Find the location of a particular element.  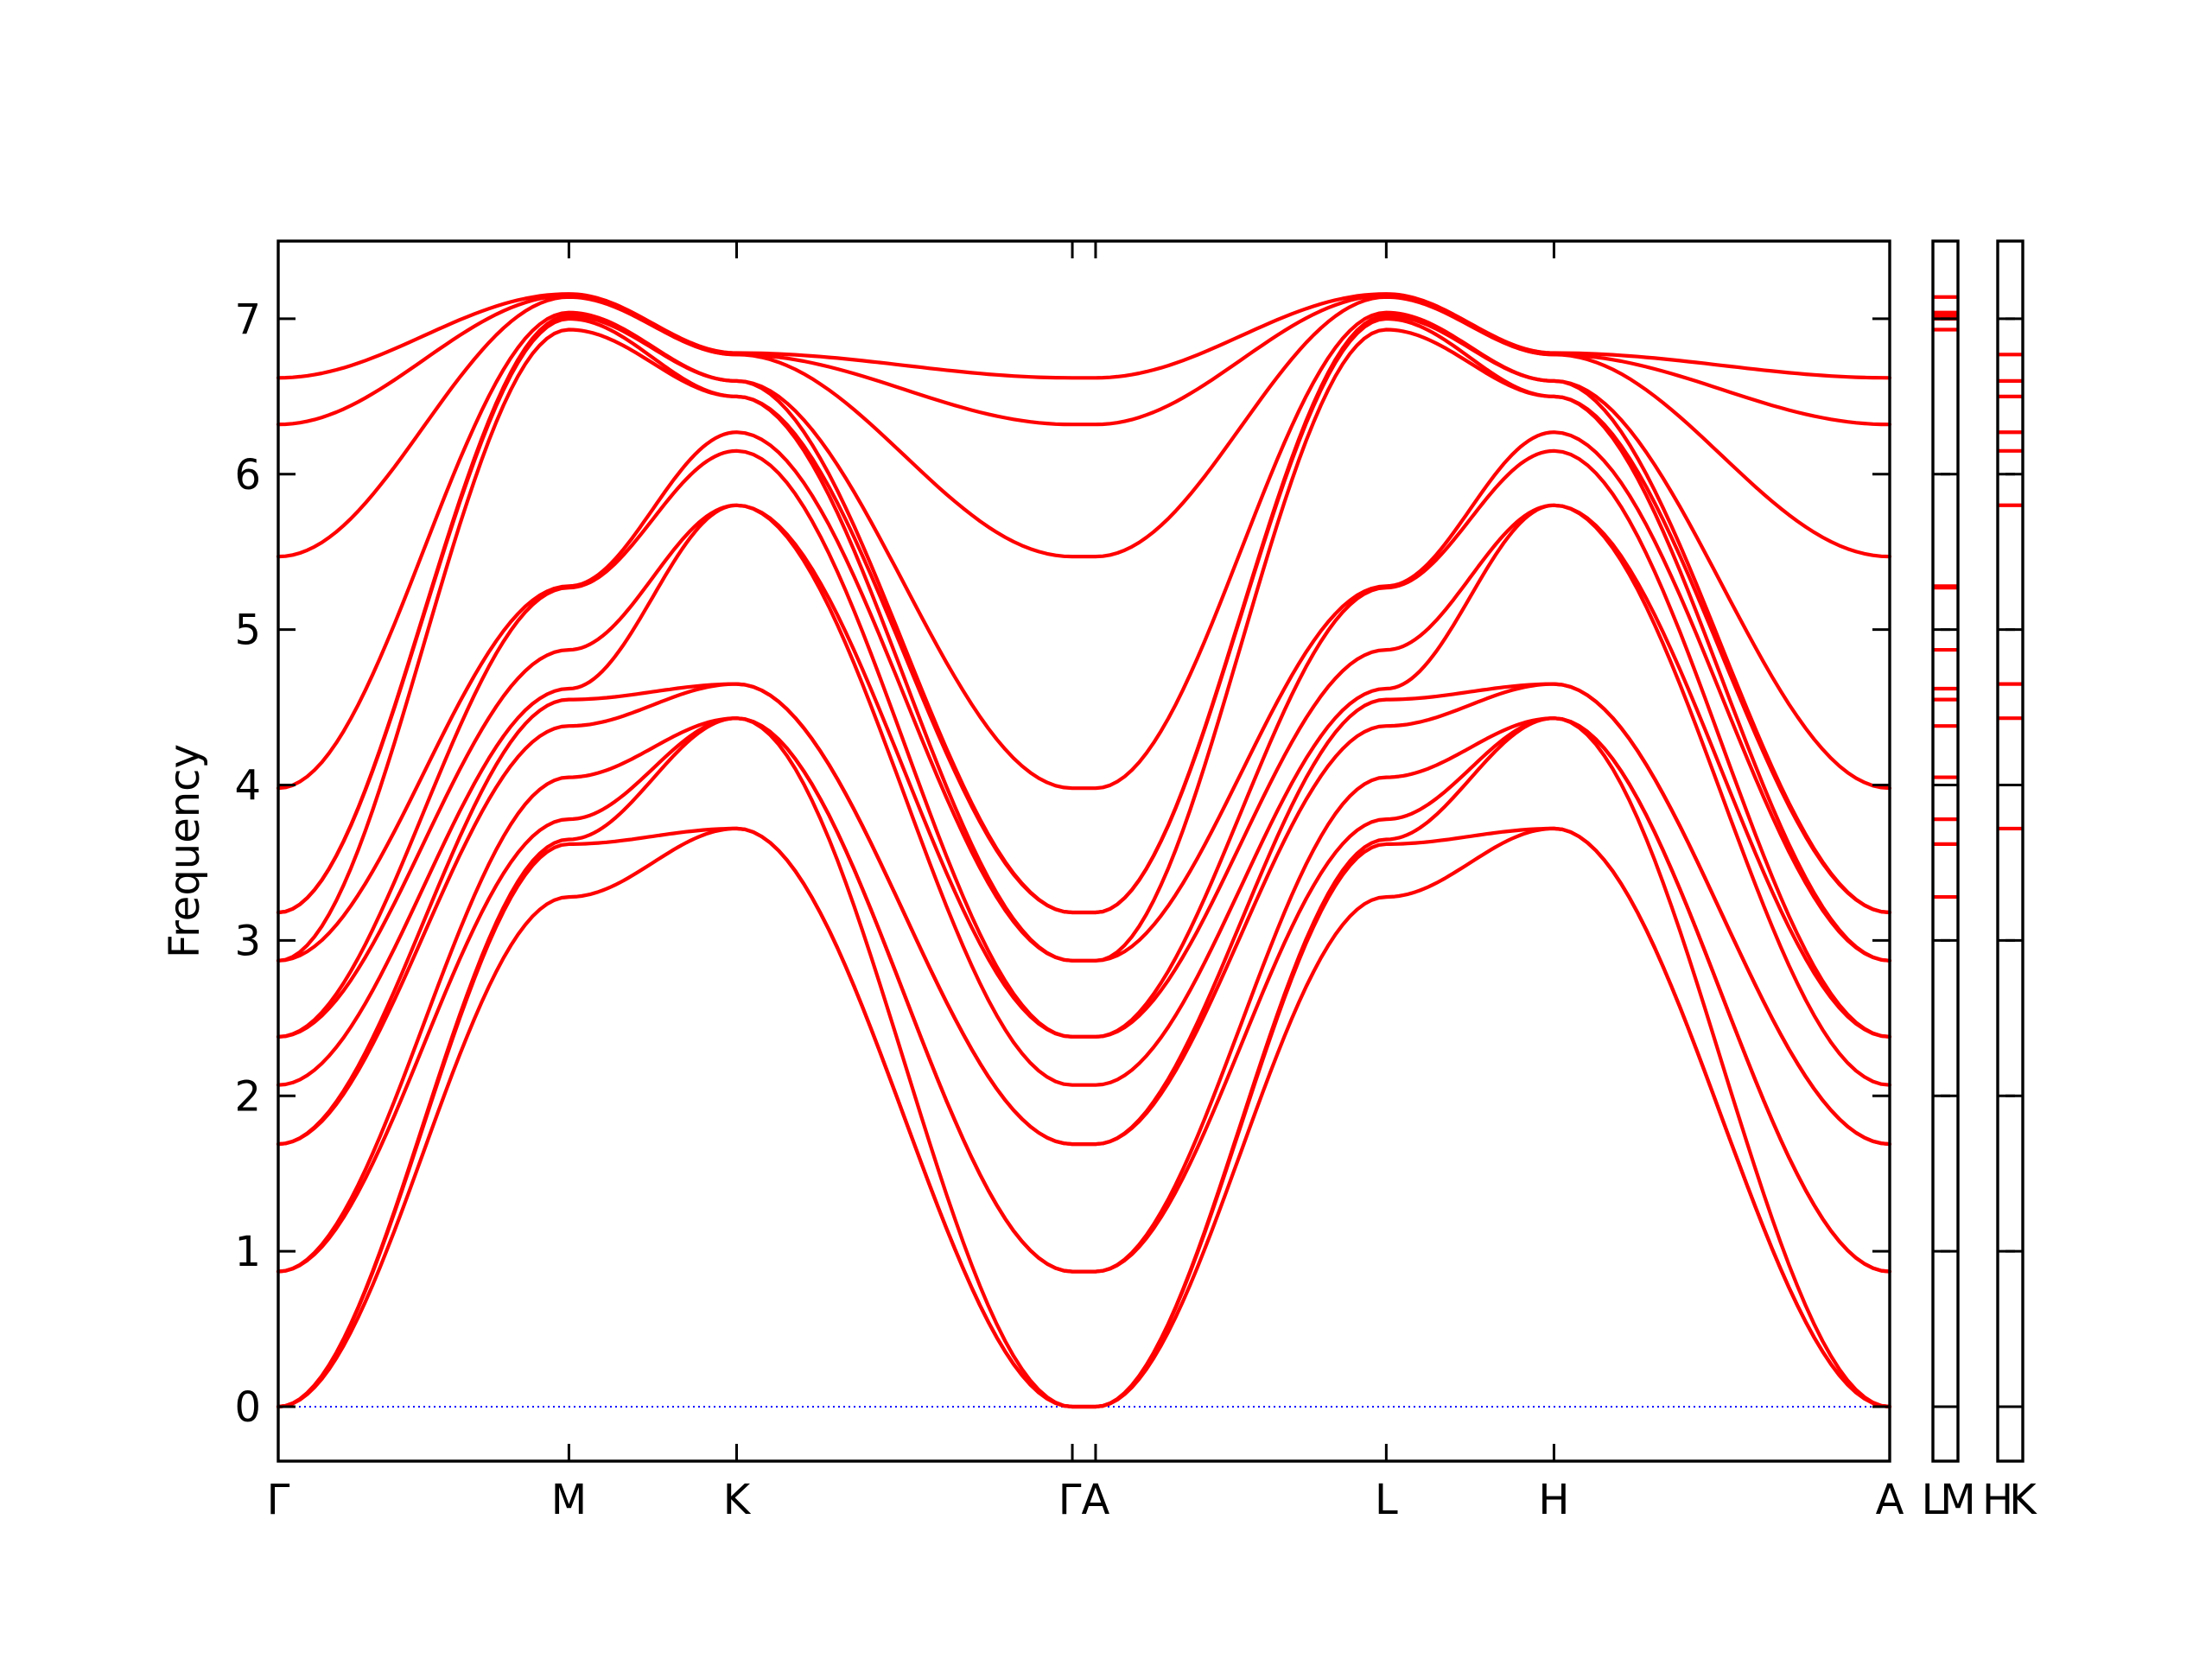

side-panel-lm: LM is located at coordinates (1949, 881).